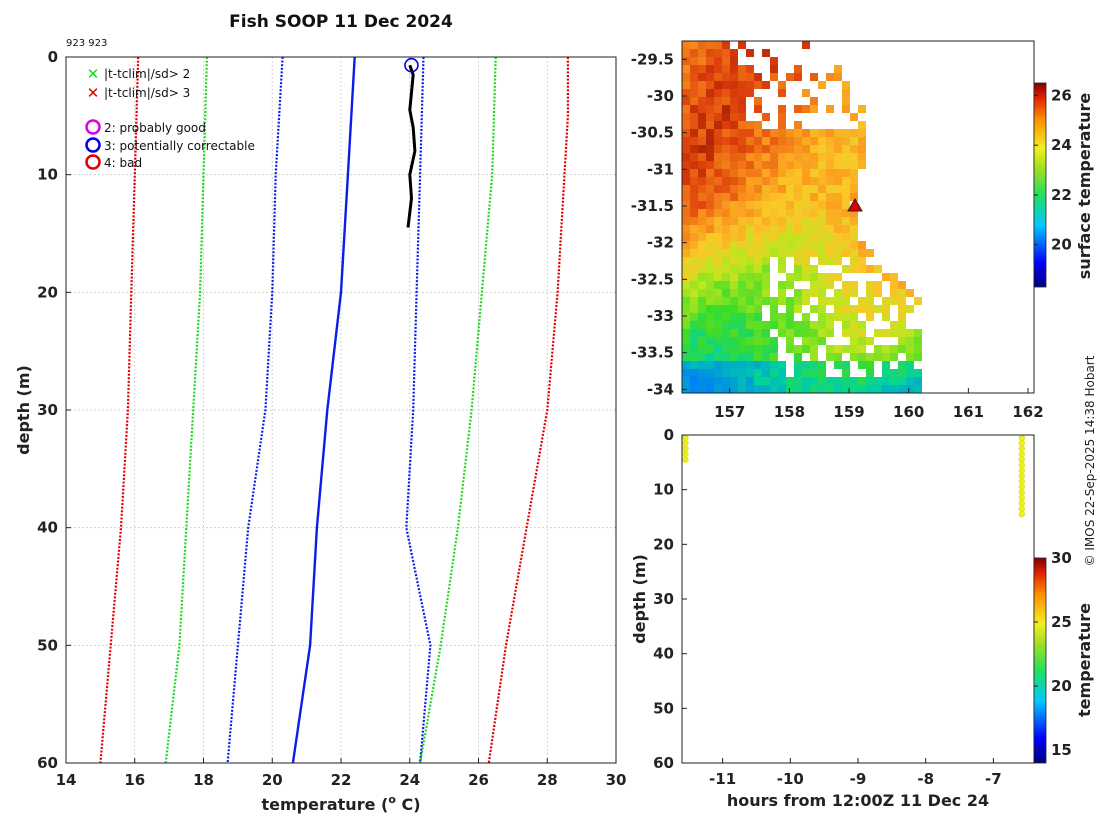 Image resolution: width=1100 pixels, height=820 pixels. I want to click on credit-text: © IMOS 22-Sep-2025 14:38 Hobart, so click(1090, 460).